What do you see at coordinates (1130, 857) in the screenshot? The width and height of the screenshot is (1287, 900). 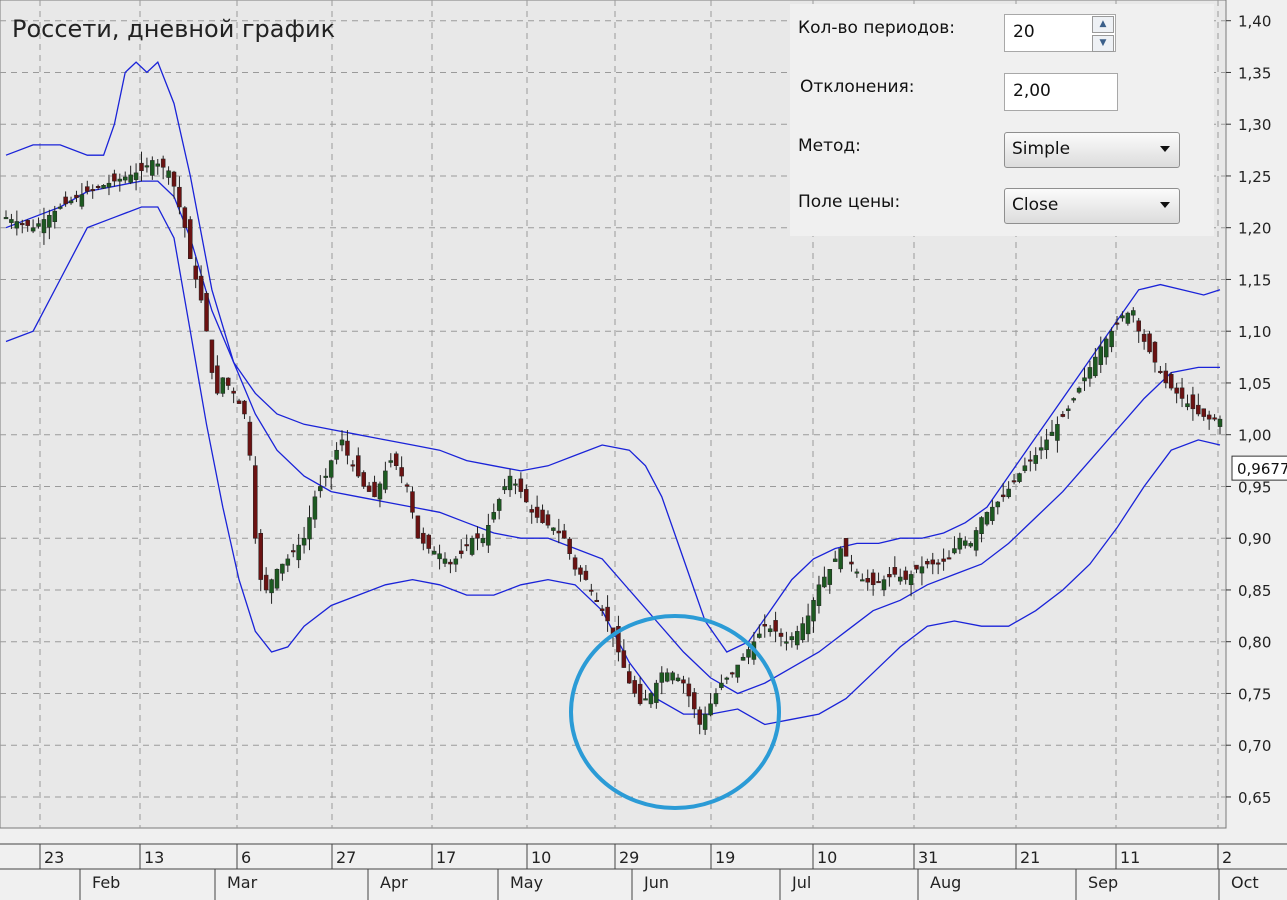 I see `x-day-label: 11` at bounding box center [1130, 857].